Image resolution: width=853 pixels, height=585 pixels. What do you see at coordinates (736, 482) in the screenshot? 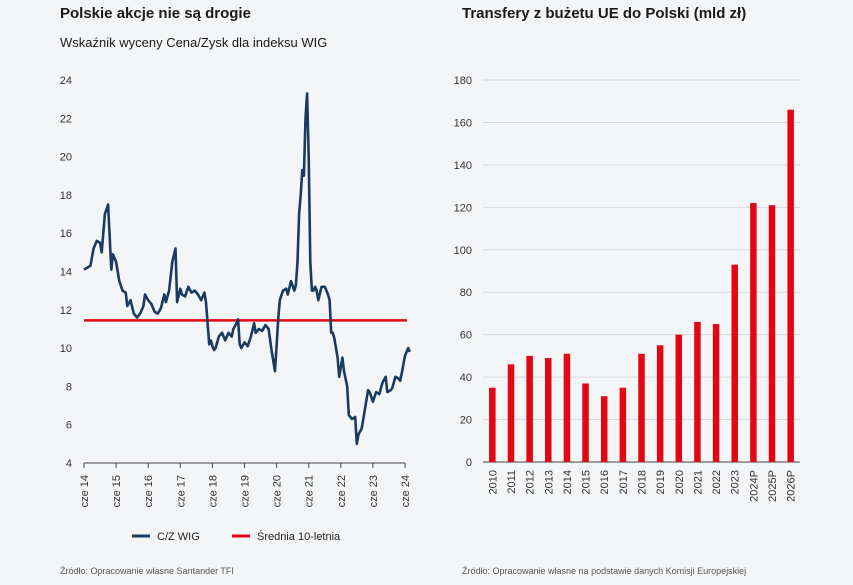
I see `x-tick-label: 2023` at bounding box center [736, 482].